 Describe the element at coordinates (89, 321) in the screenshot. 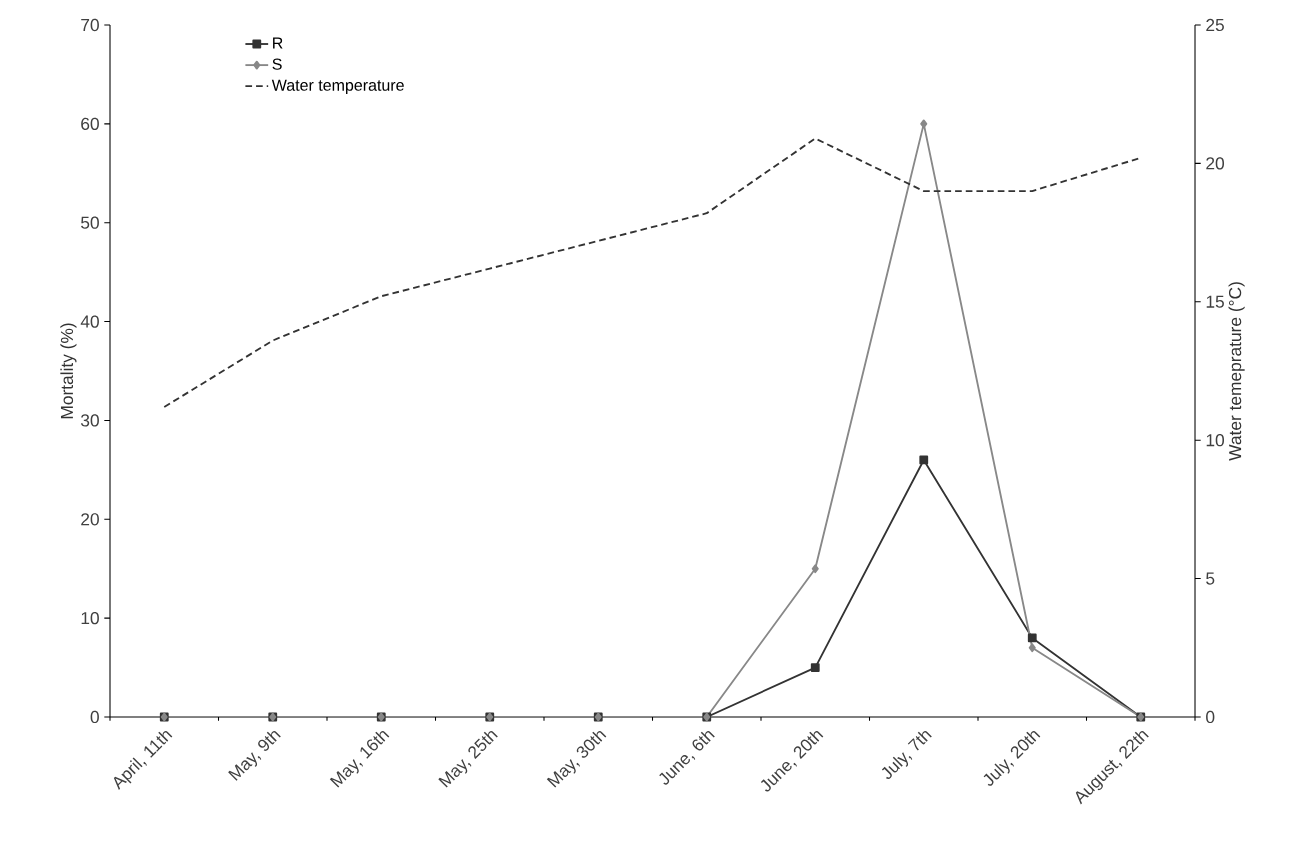

I see `y-tick-label: 40` at that location.